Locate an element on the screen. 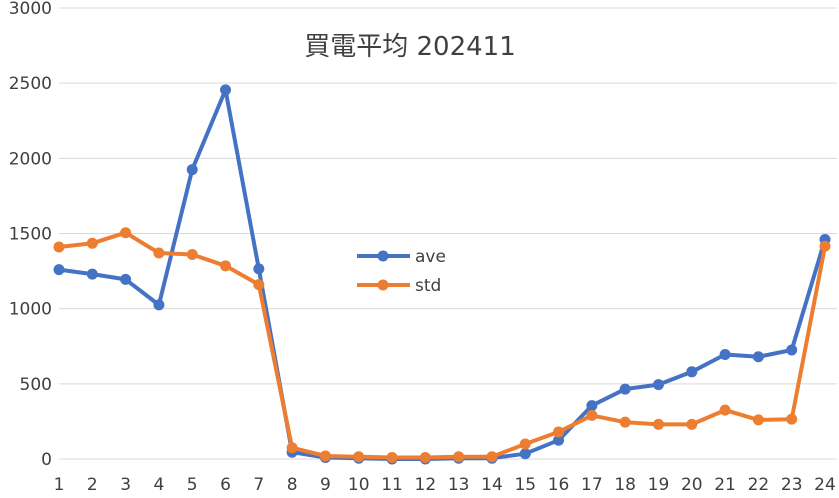 The width and height of the screenshot is (839, 498). x-tick-label: 14 is located at coordinates (492, 485).